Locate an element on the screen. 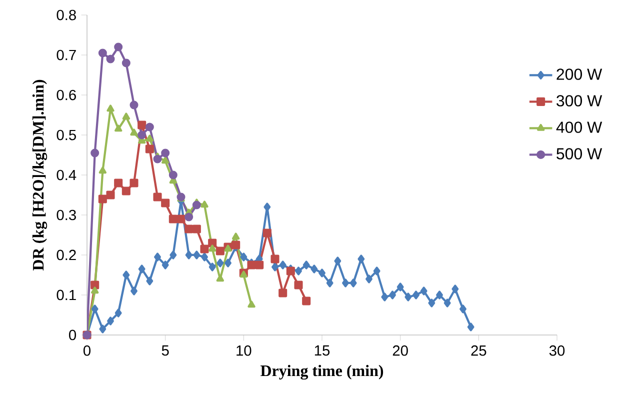 The image size is (625, 402). legend-label: 200 W is located at coordinates (579, 74).